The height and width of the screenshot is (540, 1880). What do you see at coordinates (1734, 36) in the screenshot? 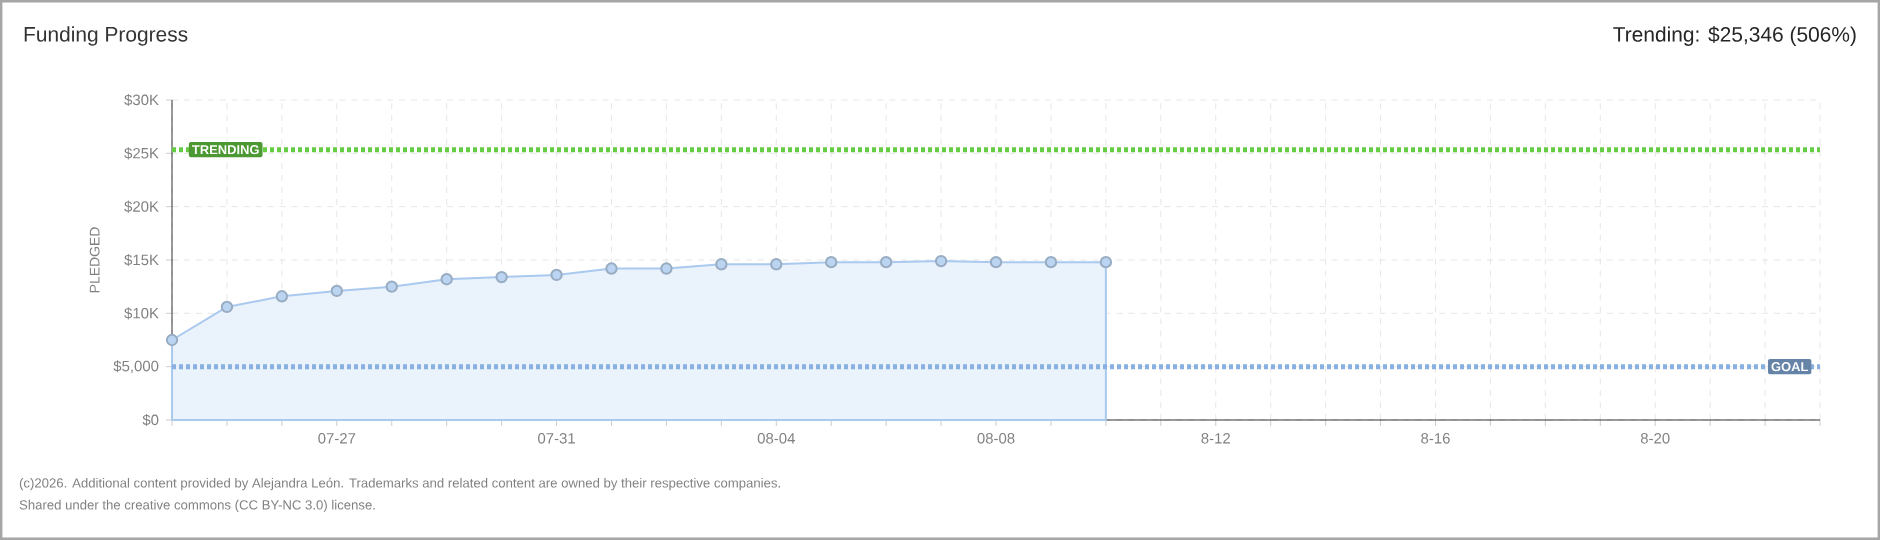
I see `chart-subtitle: Trending: $25,346 (506%)` at bounding box center [1734, 36].